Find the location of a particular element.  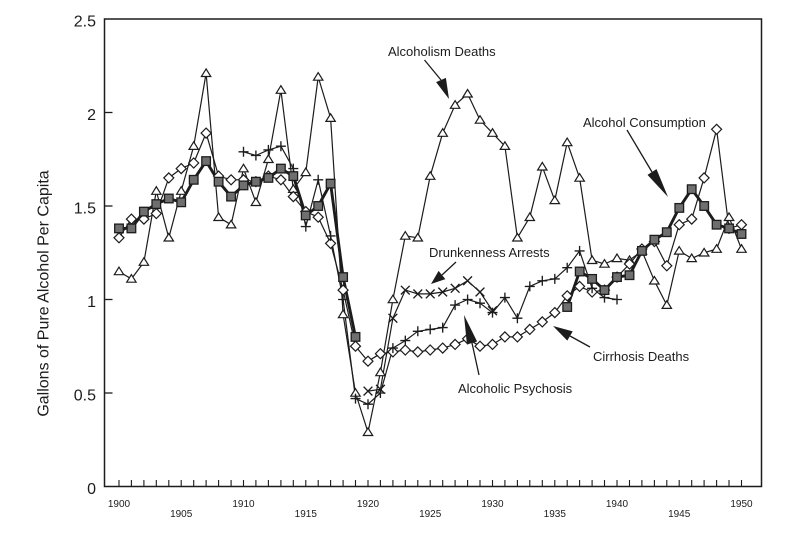

svg-text: Drunkenness Arrests is located at coordinates (489, 252).